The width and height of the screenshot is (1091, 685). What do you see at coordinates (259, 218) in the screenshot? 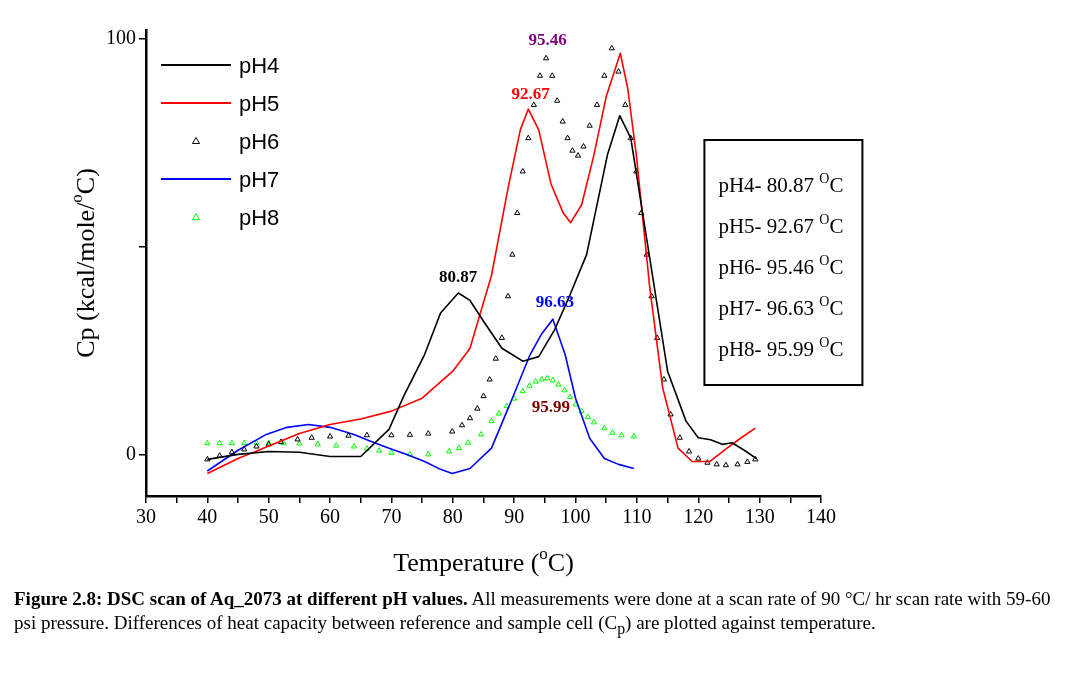
I see `legend-label: pH8` at bounding box center [259, 218].